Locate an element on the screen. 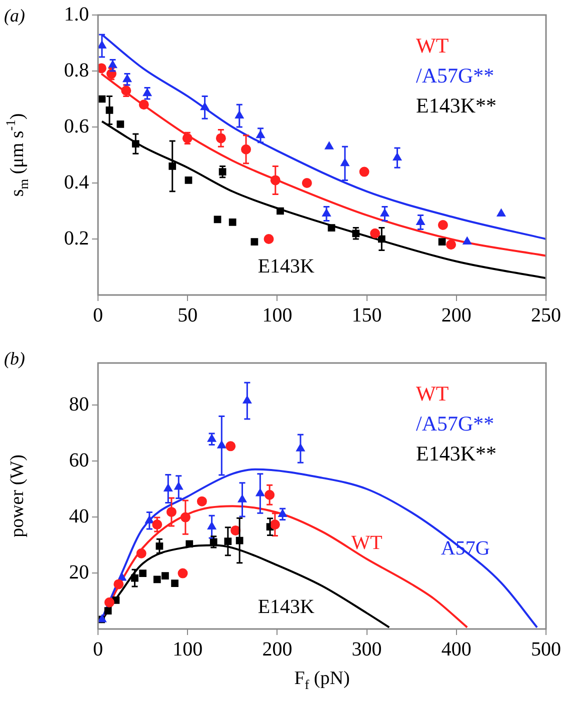 The image size is (564, 701). x-tick-label: 500 is located at coordinates (546, 649).